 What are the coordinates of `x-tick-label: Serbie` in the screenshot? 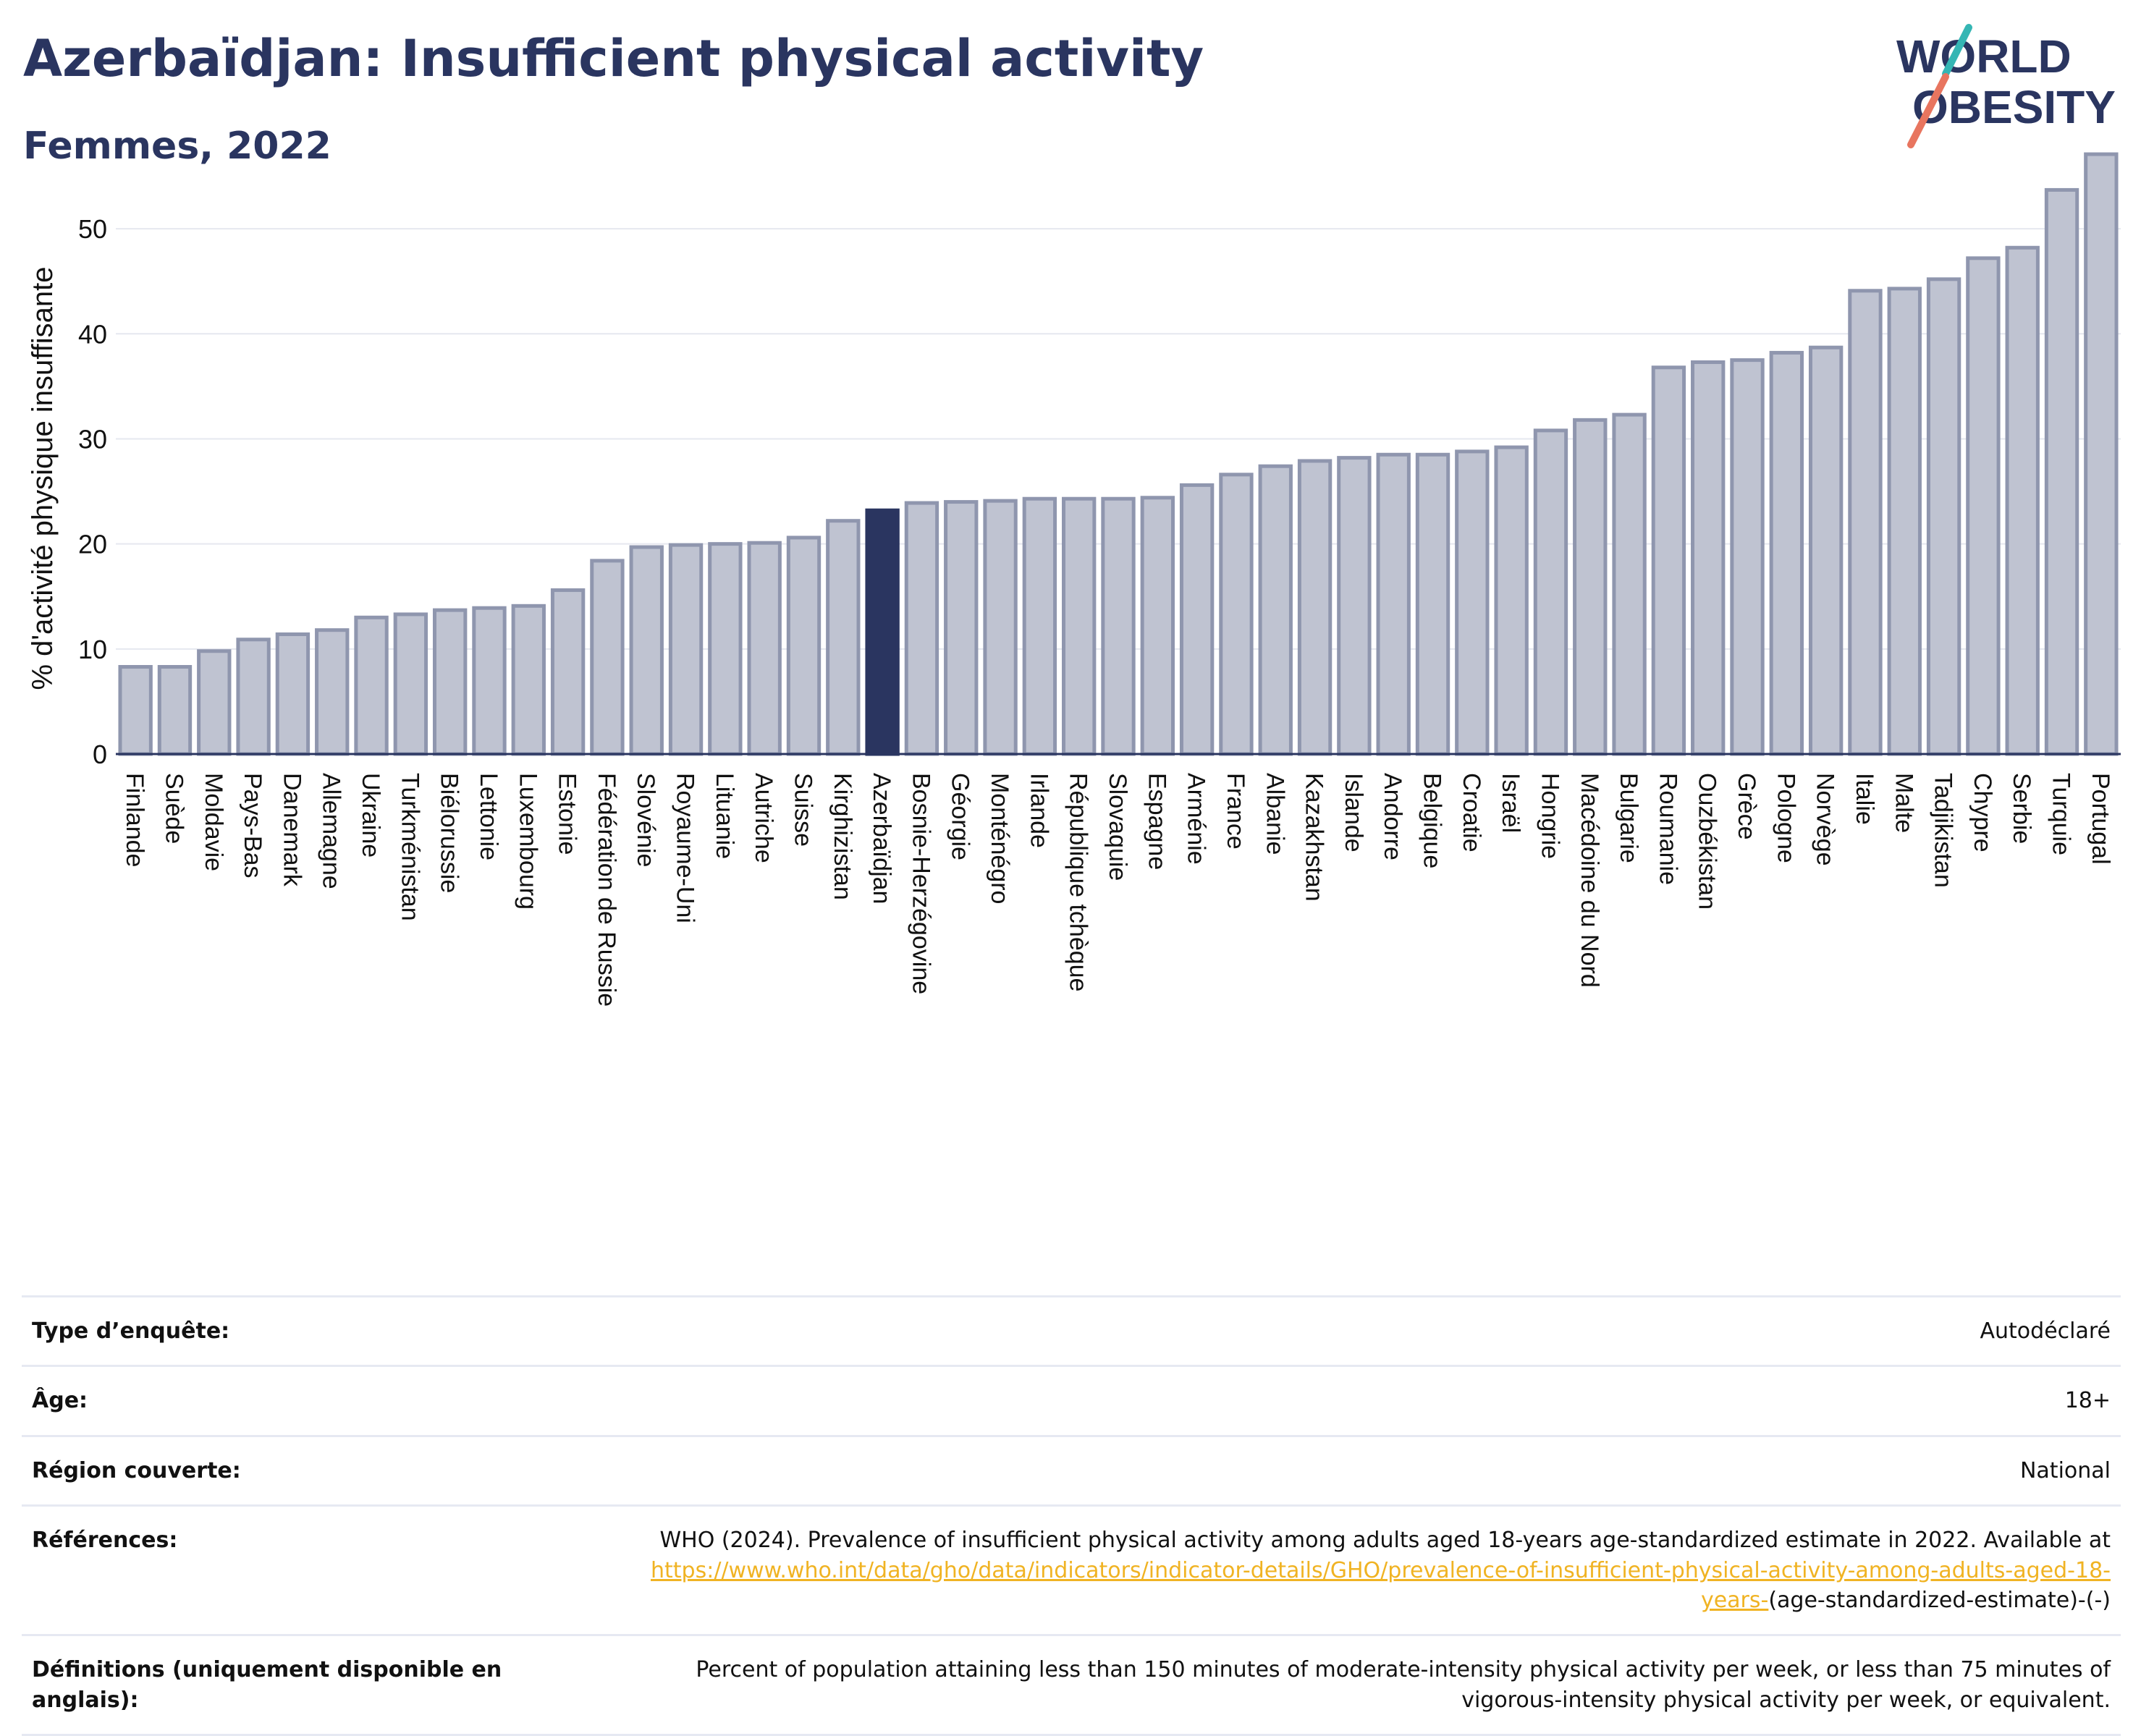 It's located at (2021, 808).